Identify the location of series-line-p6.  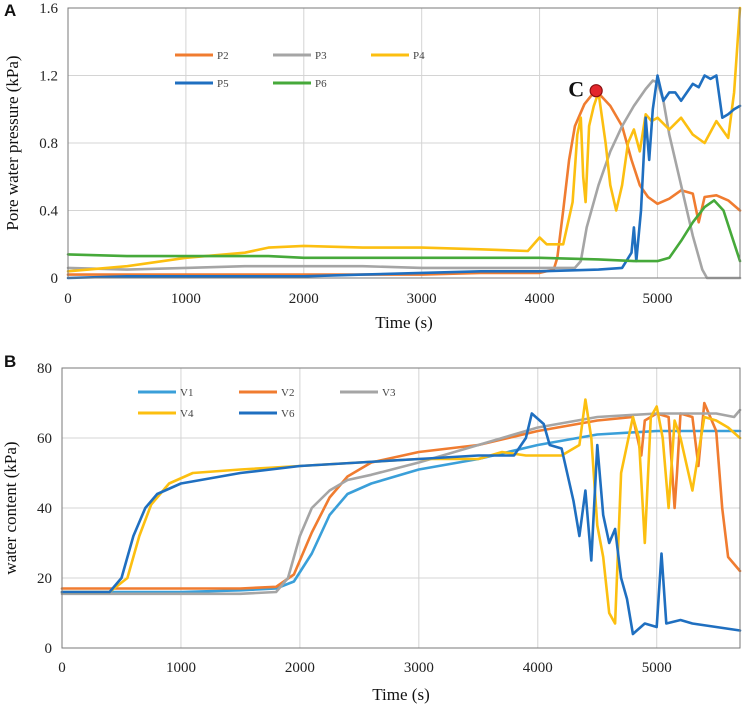
(404, 231).